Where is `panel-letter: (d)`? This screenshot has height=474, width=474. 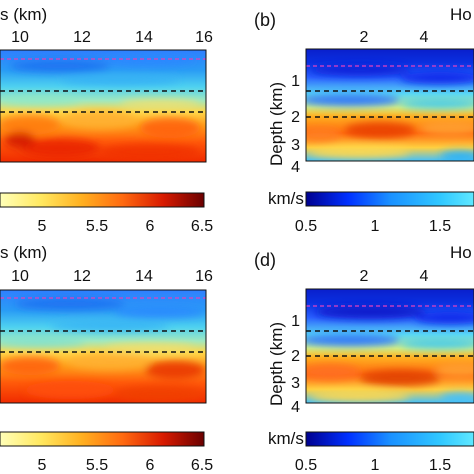 panel-letter: (d) is located at coordinates (265, 260).